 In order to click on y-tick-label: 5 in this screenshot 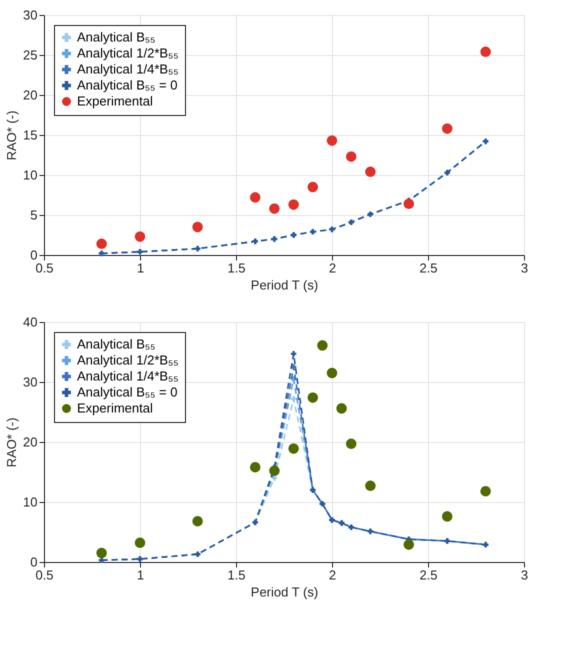, I will do `click(34, 215)`.